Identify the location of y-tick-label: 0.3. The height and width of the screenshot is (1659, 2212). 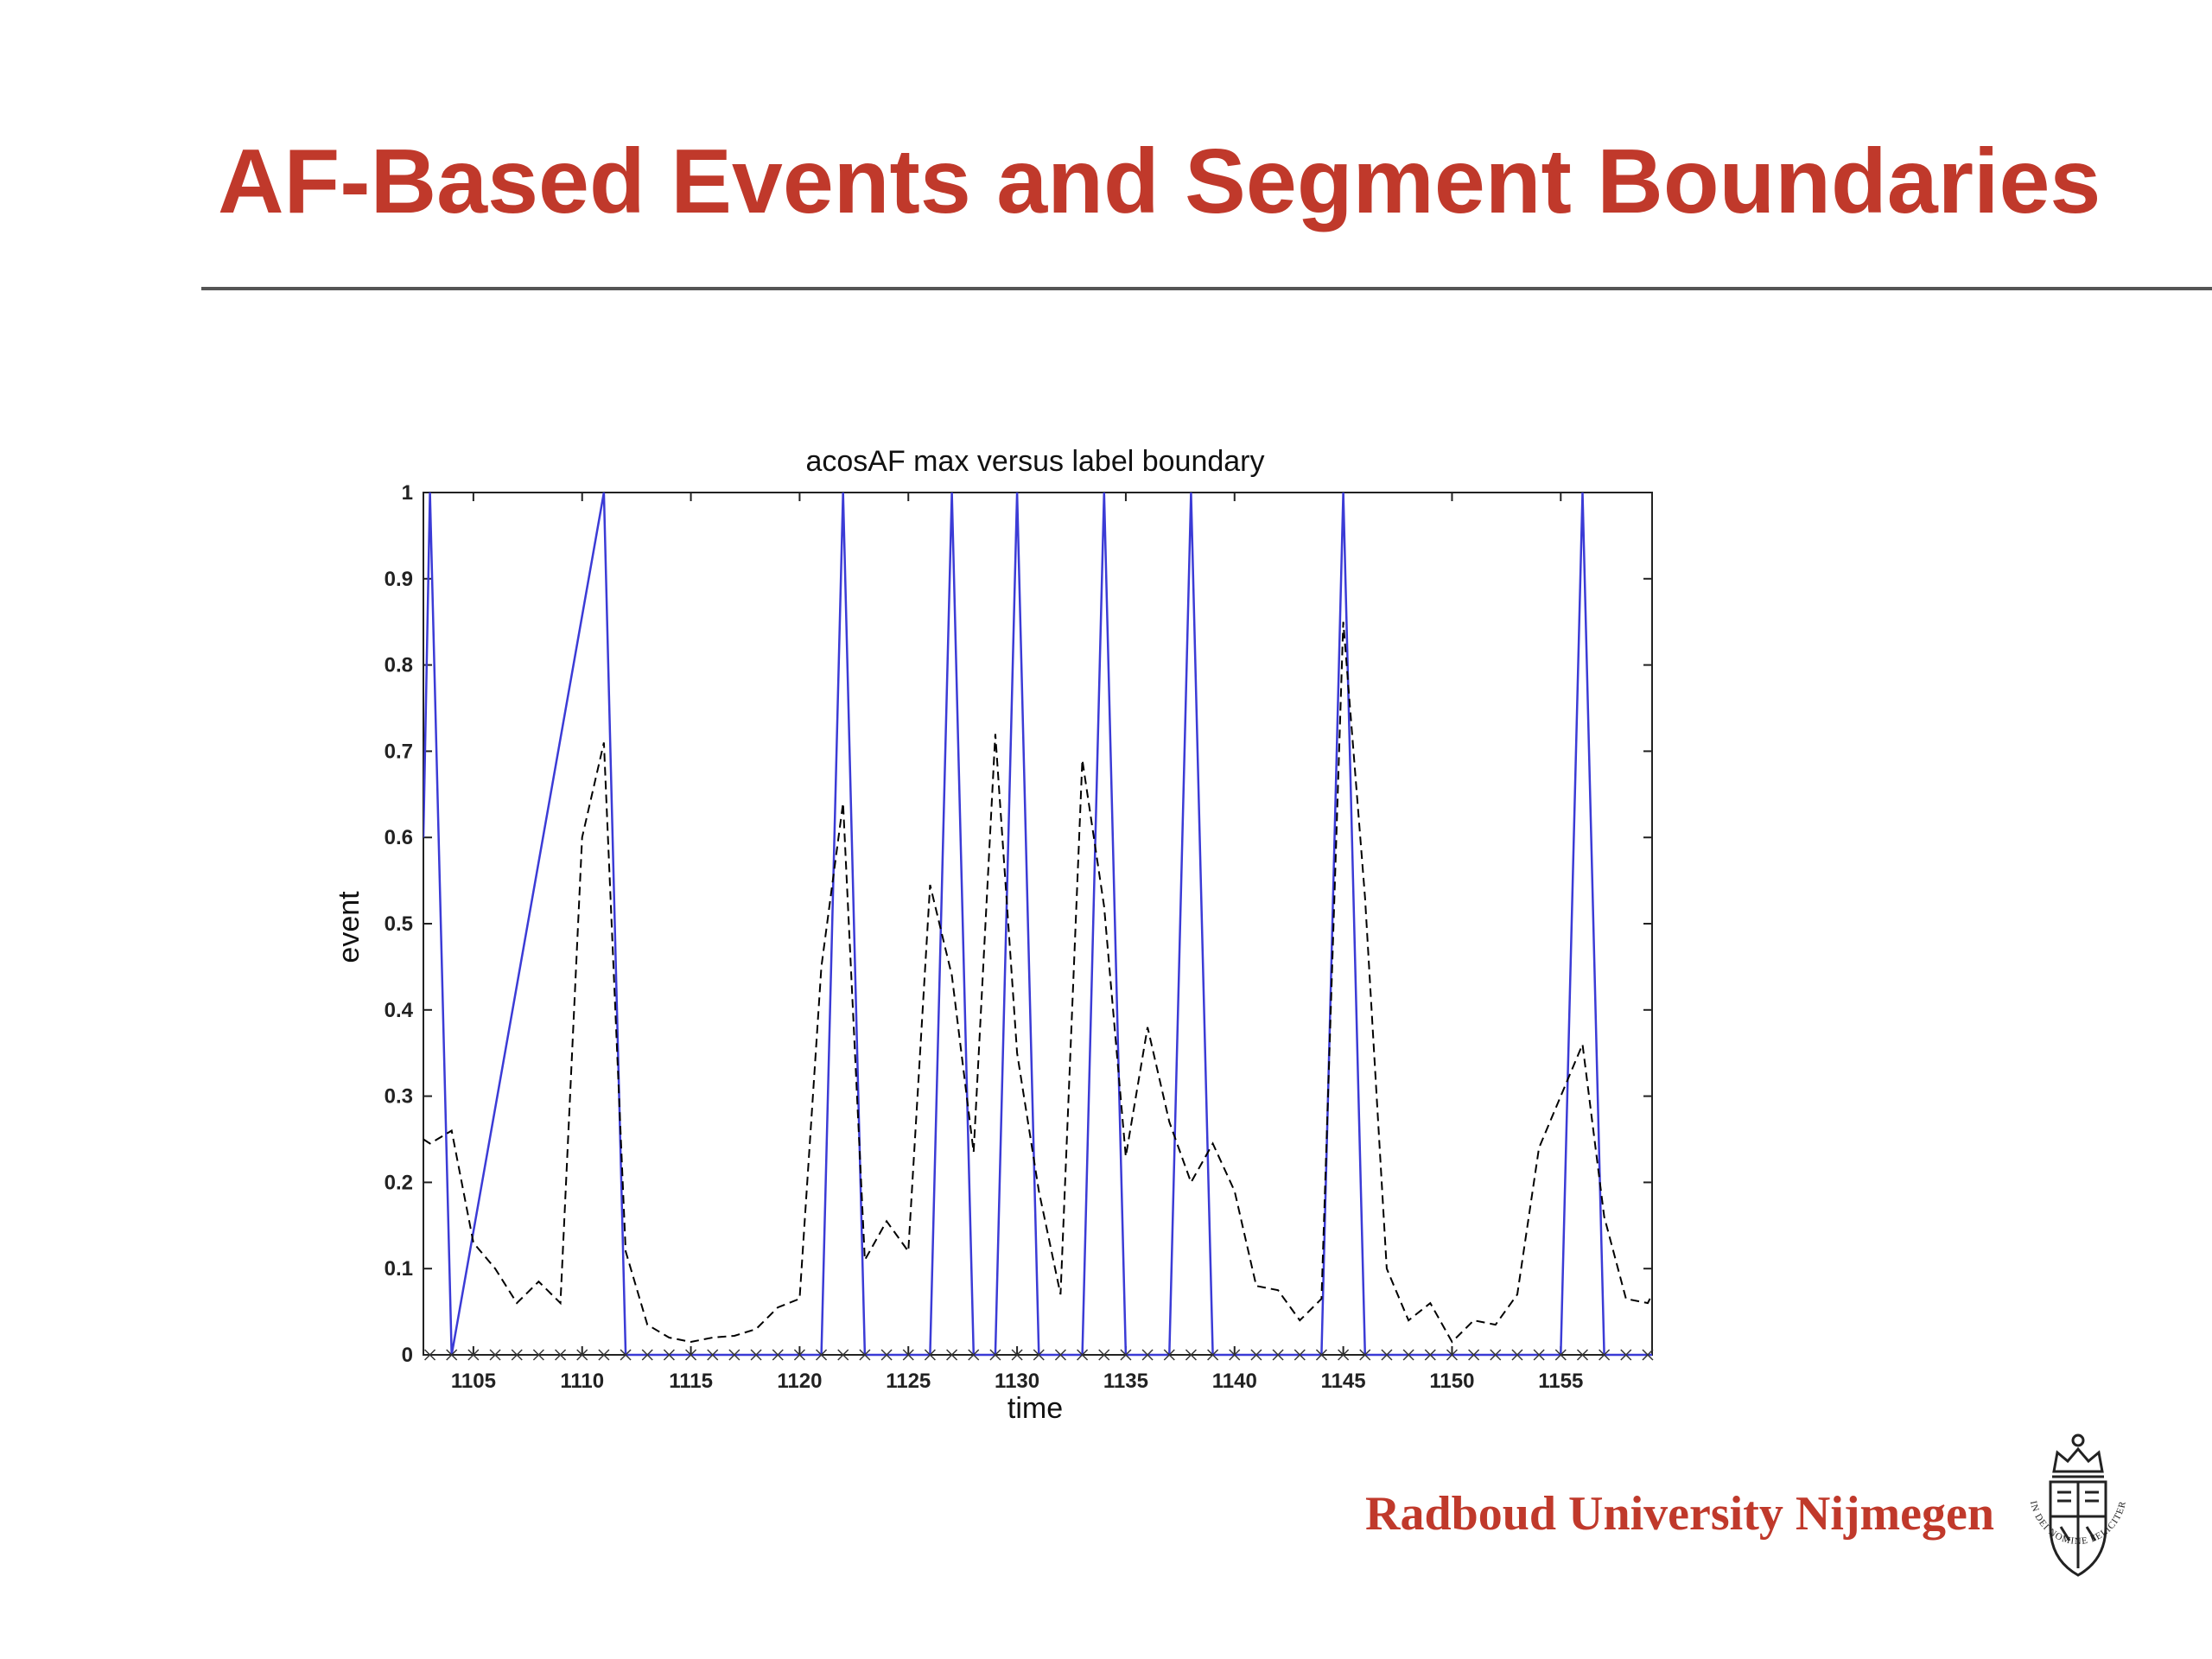
(399, 1097).